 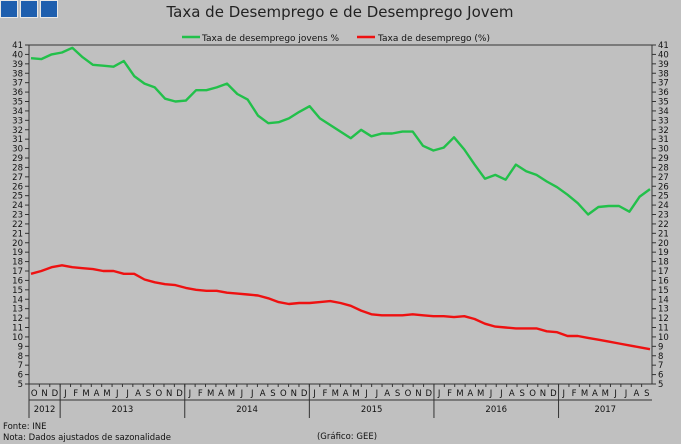 I want to click on y-tick-label-left: 6, so click(x=20, y=376).